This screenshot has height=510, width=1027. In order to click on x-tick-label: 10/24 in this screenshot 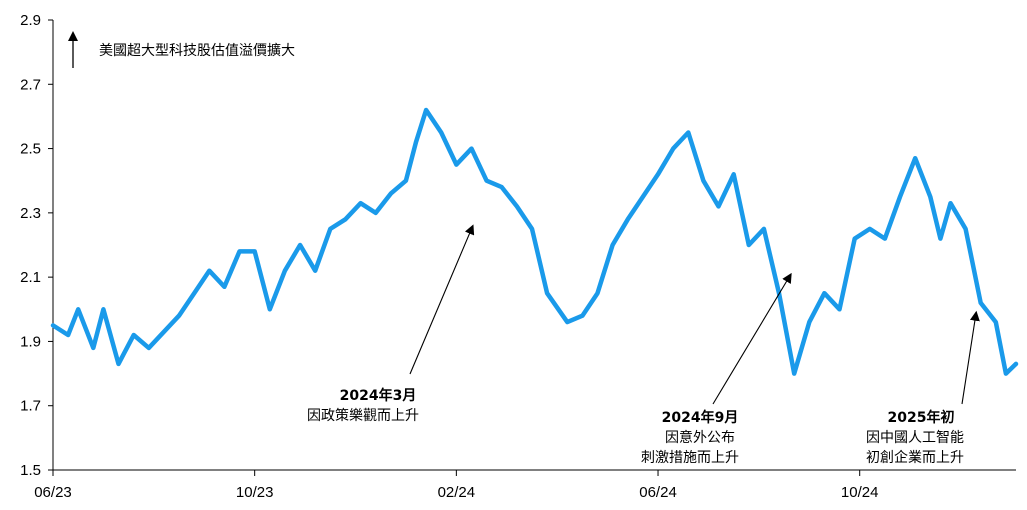, I will do `click(860, 492)`.